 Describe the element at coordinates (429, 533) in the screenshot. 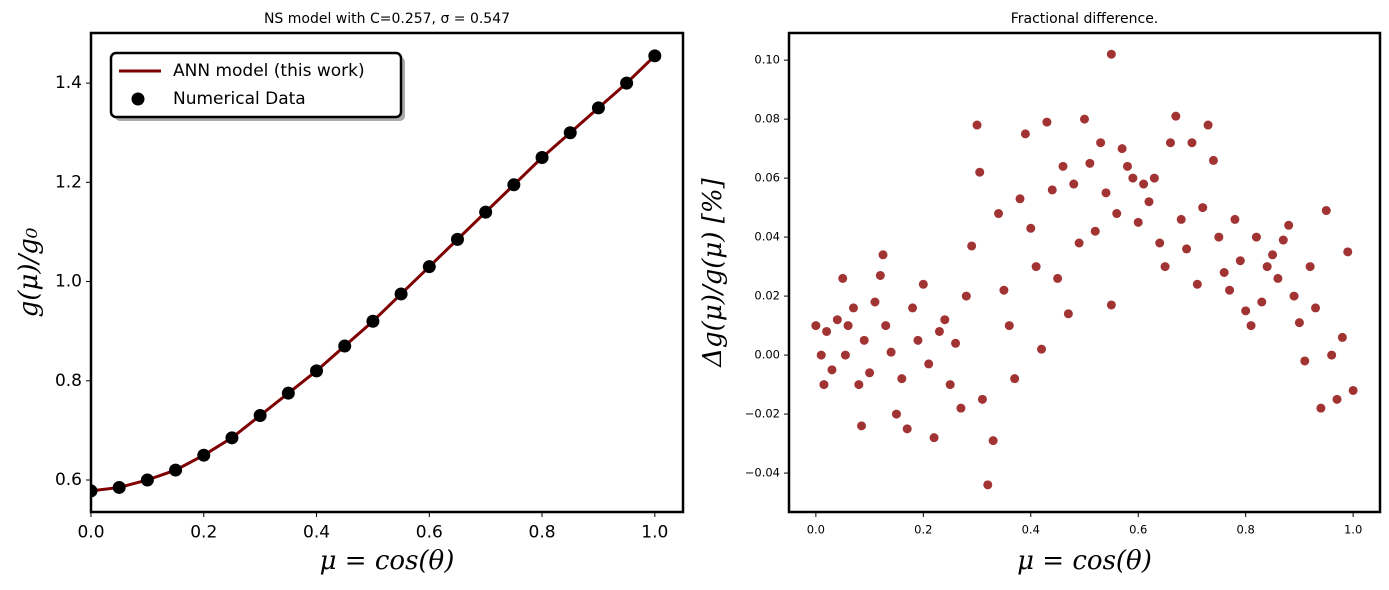

I see `x-tick-label: 0.6` at that location.